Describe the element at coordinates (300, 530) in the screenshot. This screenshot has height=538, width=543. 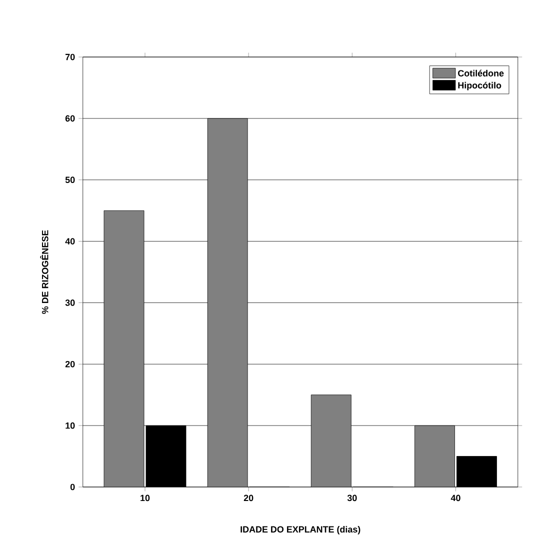
I see `x-axis-title: IDADE DO EXPLANTE (dias)` at that location.